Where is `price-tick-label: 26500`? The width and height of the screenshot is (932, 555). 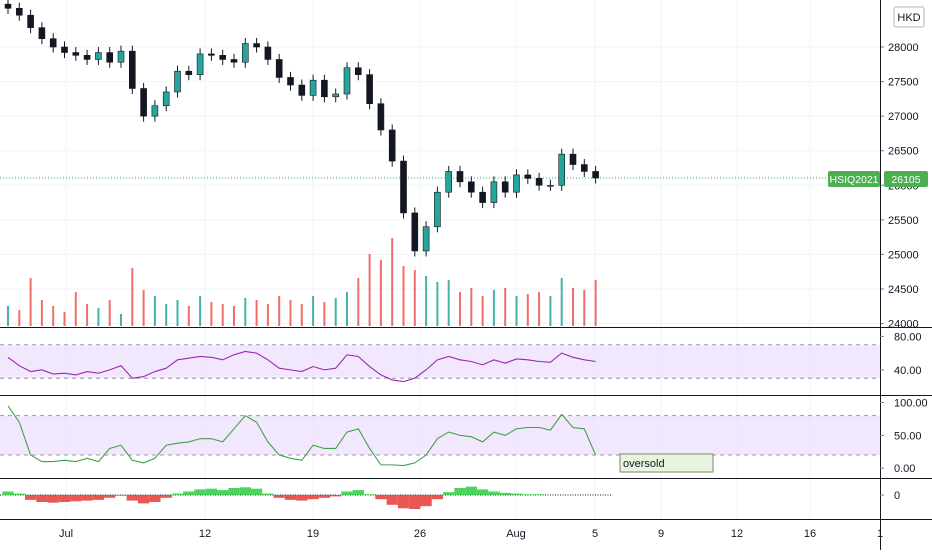 price-tick-label: 26500 is located at coordinates (903, 152).